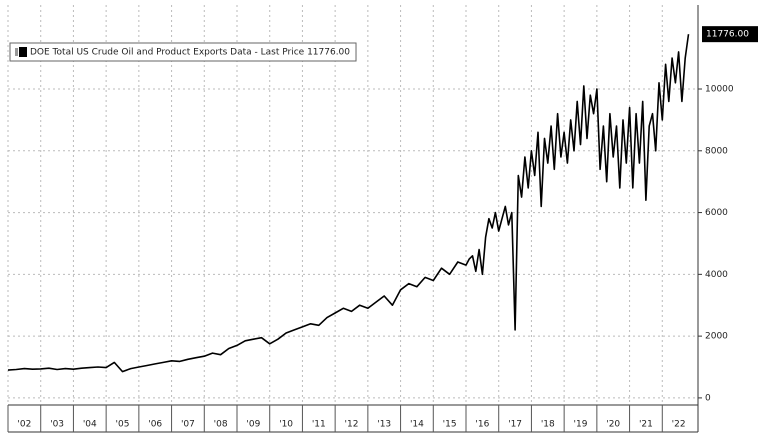  Describe the element at coordinates (221, 425) in the screenshot. I see `x-tick-label: '08` at that location.